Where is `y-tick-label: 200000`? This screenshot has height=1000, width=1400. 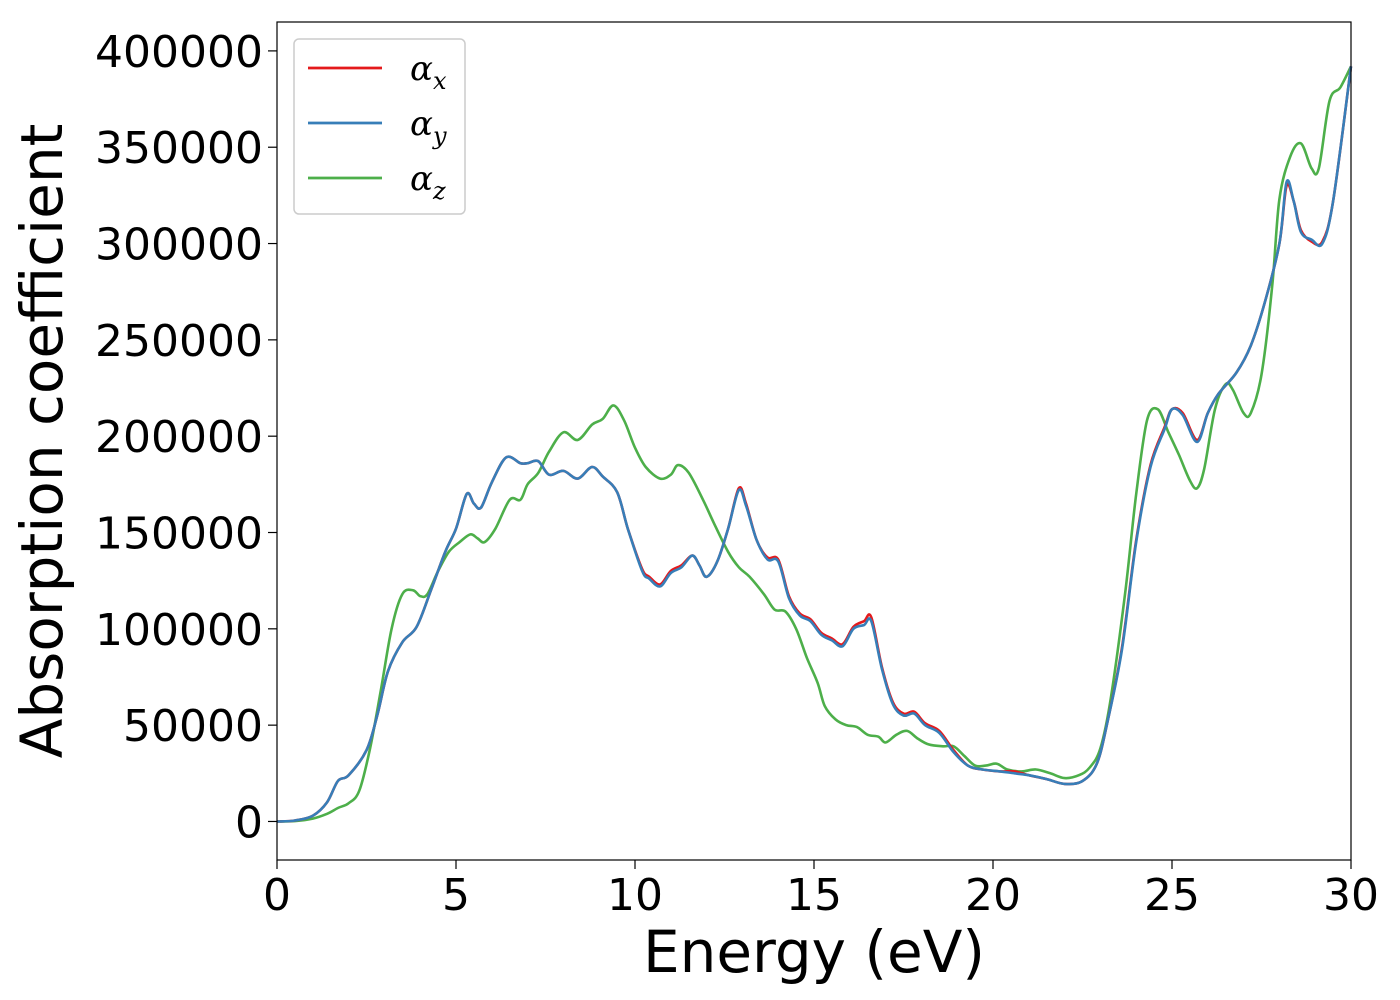 y-tick-label: 200000 is located at coordinates (179, 437).